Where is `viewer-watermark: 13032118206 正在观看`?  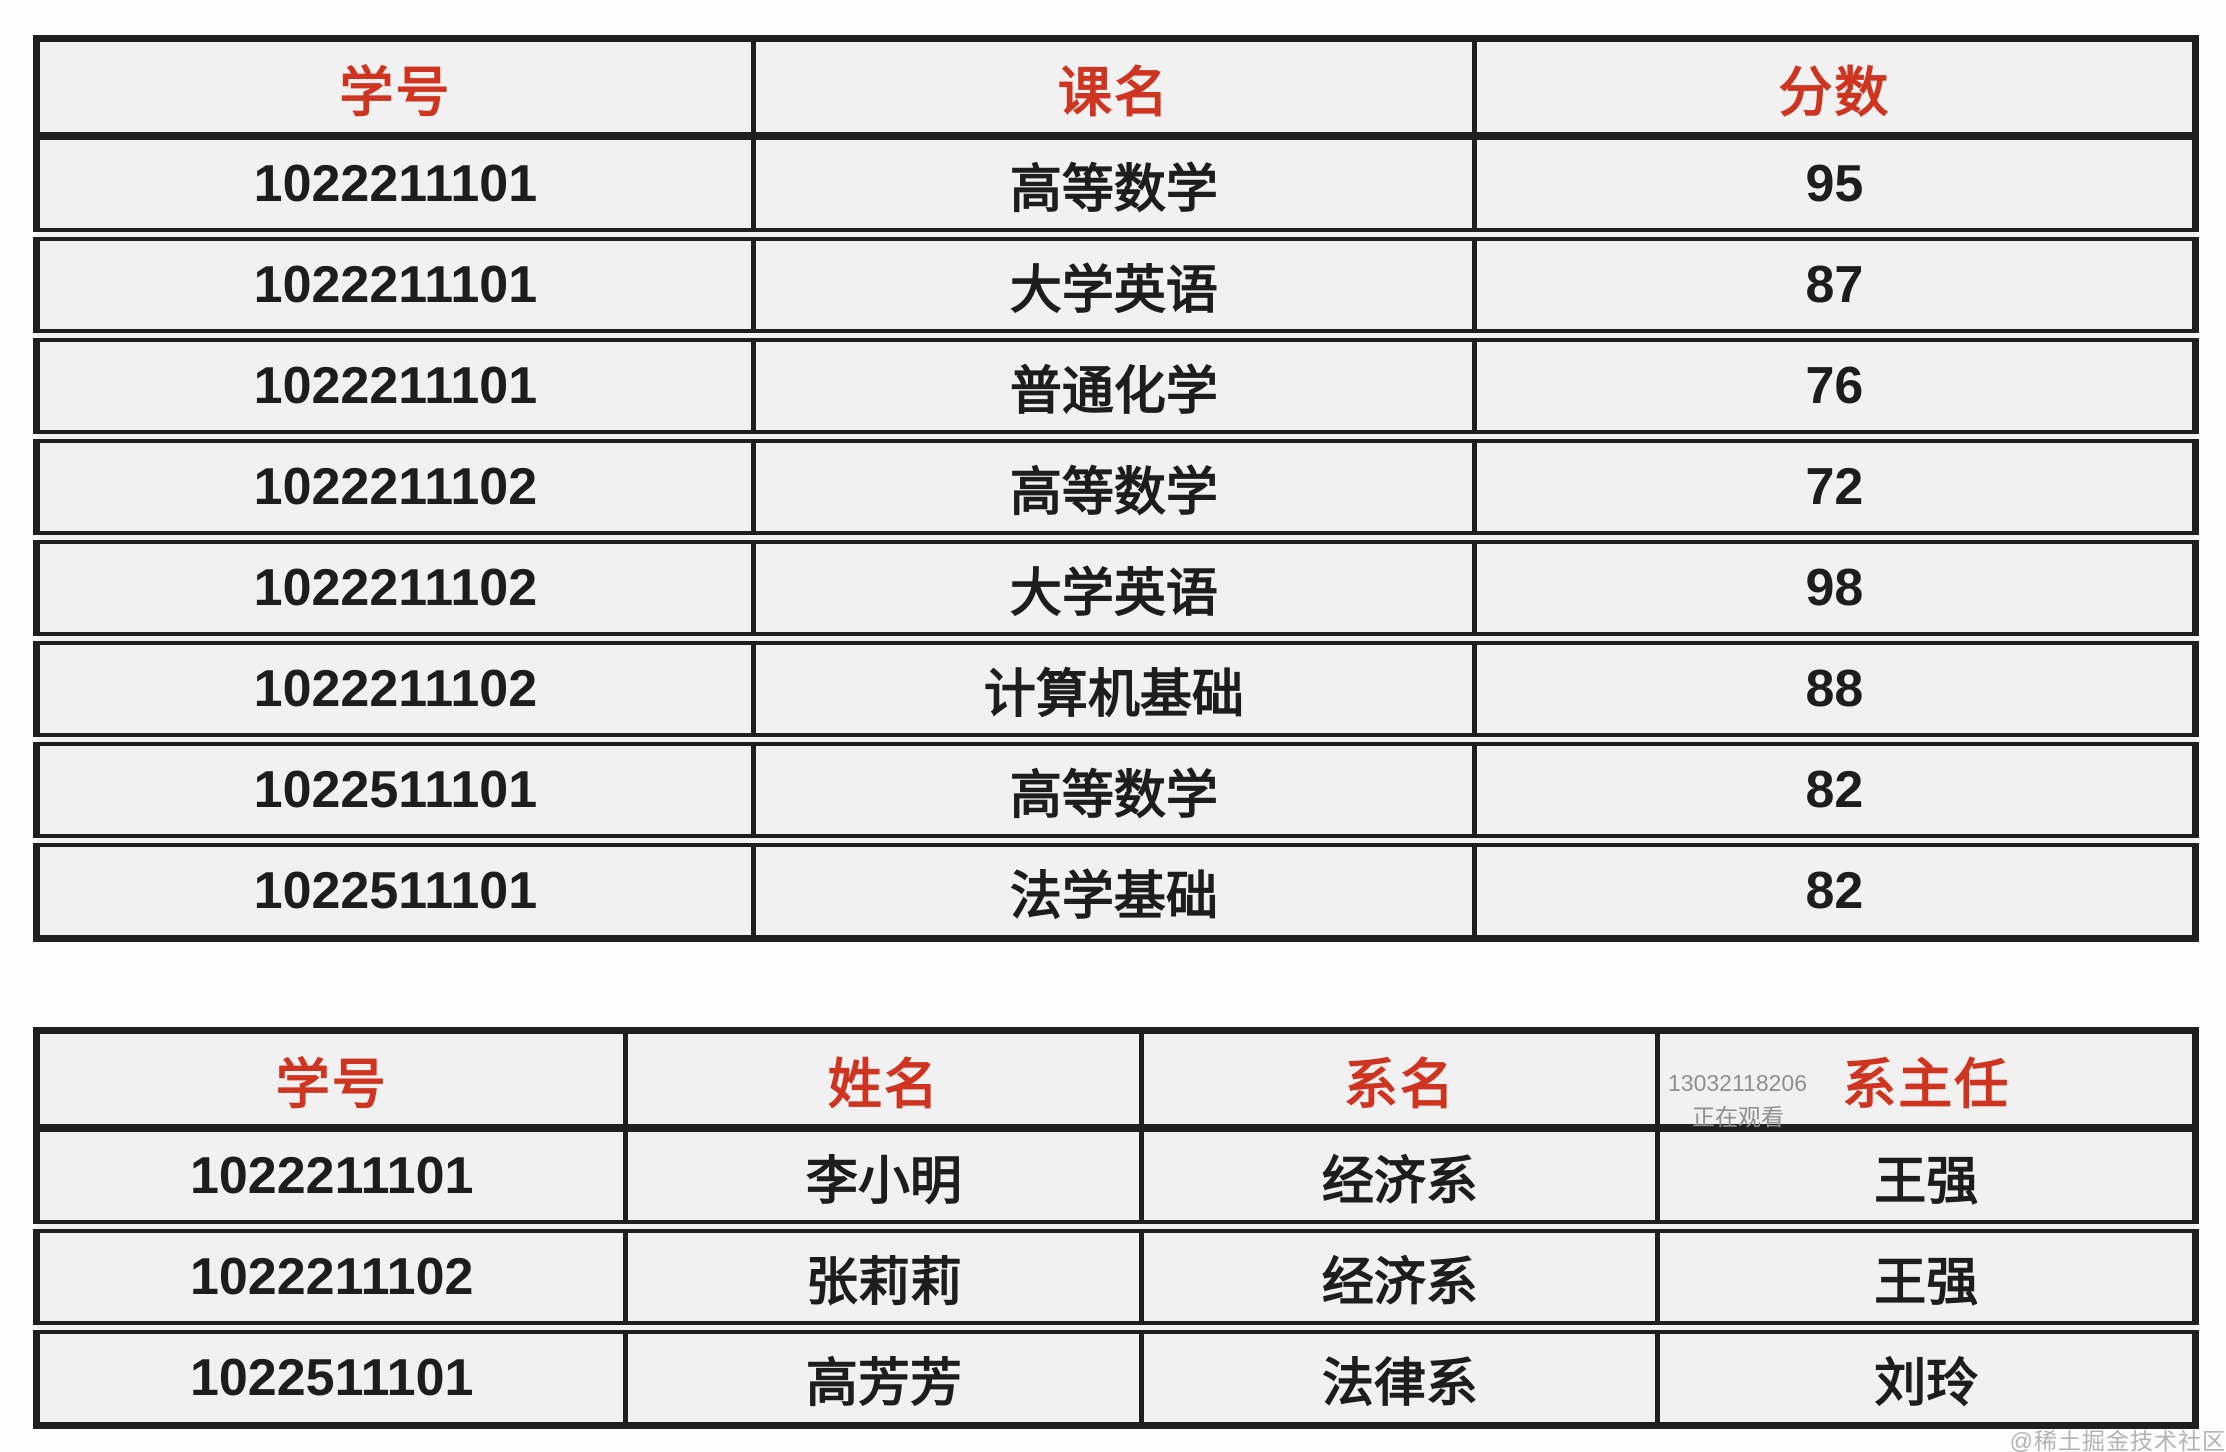
viewer-watermark: 13032118206 正在观看 is located at coordinates (1737, 1100).